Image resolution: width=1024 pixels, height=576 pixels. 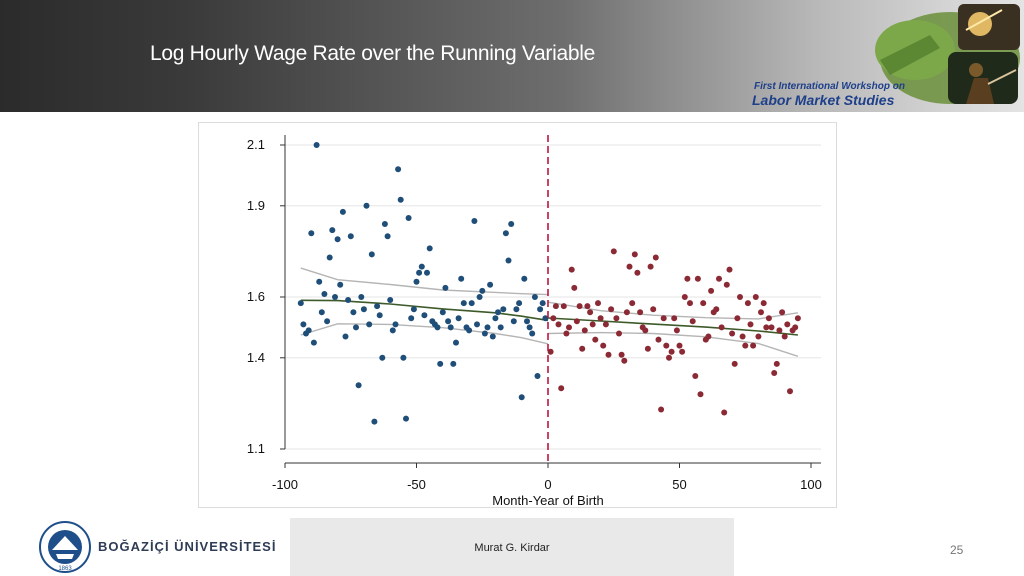 What do you see at coordinates (947, 54) in the screenshot?
I see `workshop-logo` at bounding box center [947, 54].